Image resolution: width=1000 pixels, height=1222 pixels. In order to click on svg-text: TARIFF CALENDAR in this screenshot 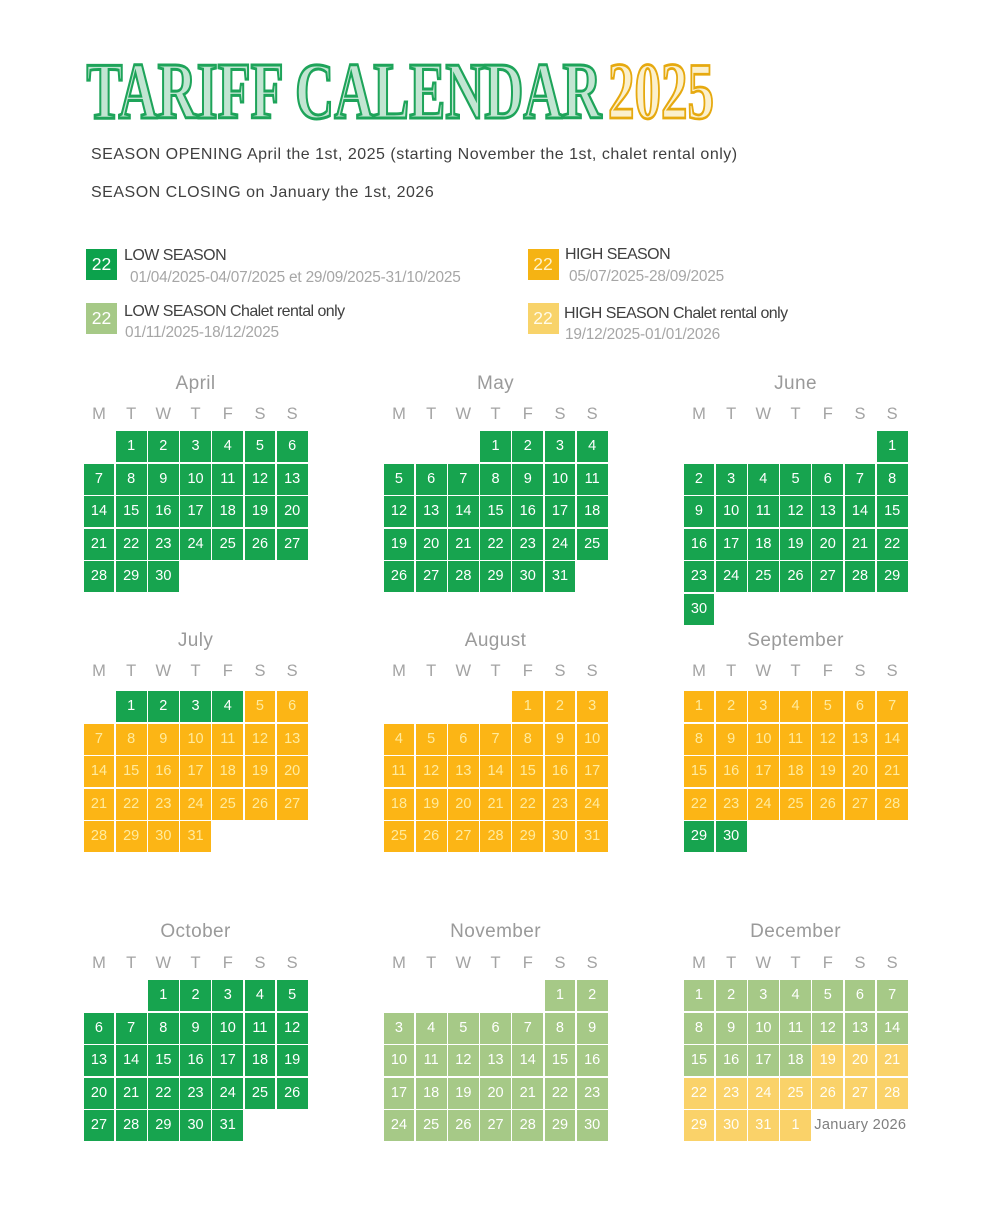, I will do `click(345, 91)`.